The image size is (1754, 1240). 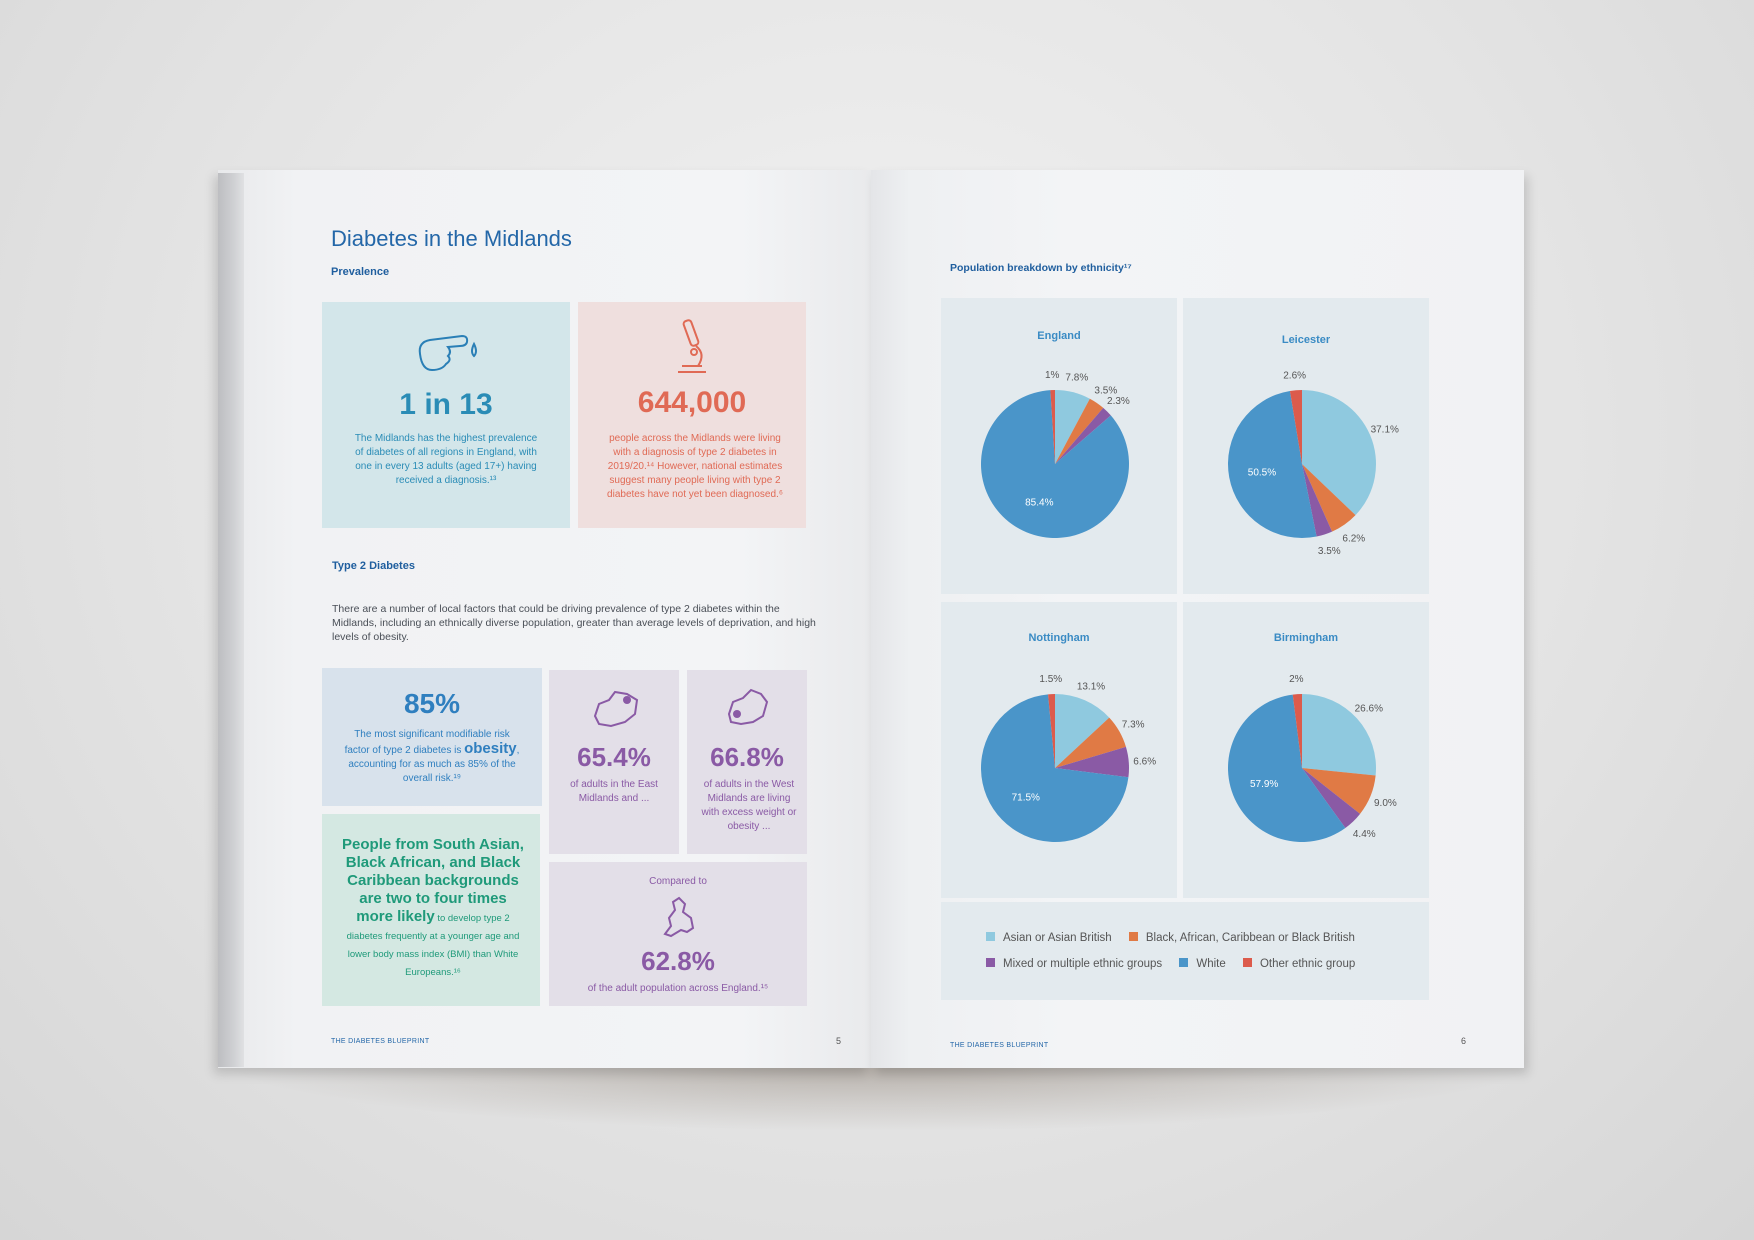 What do you see at coordinates (1385, 803) in the screenshot?
I see `pie-data-label: 9.0%` at bounding box center [1385, 803].